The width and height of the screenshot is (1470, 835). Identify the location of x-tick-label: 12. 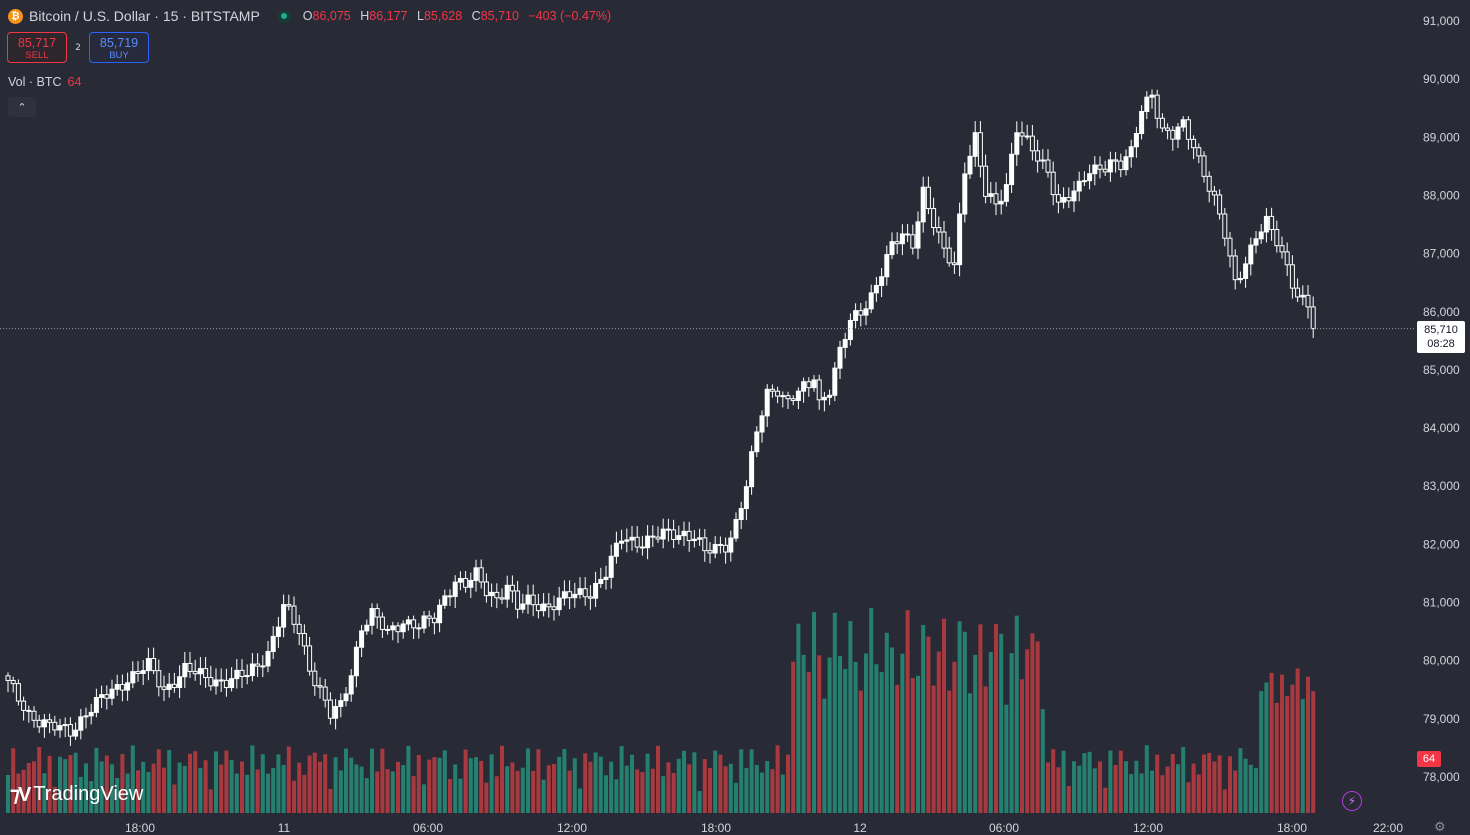
(860, 828).